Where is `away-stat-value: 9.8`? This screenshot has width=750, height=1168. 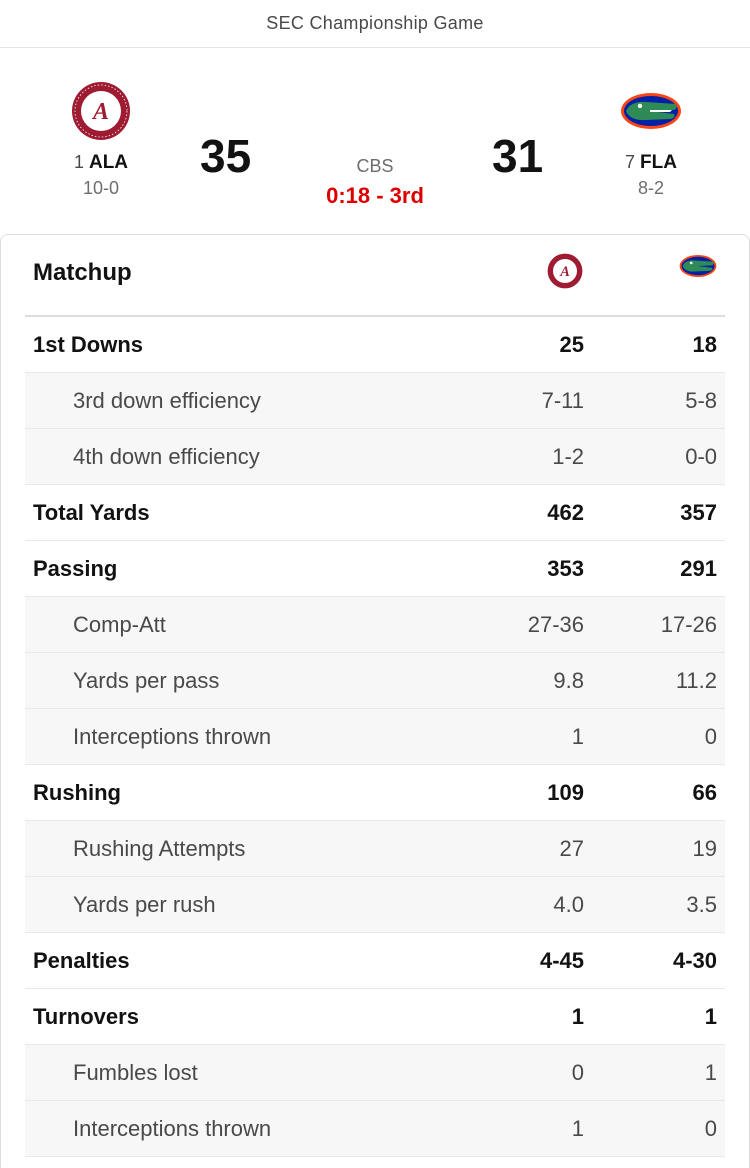
away-stat-value: 9.8 is located at coordinates (568, 680).